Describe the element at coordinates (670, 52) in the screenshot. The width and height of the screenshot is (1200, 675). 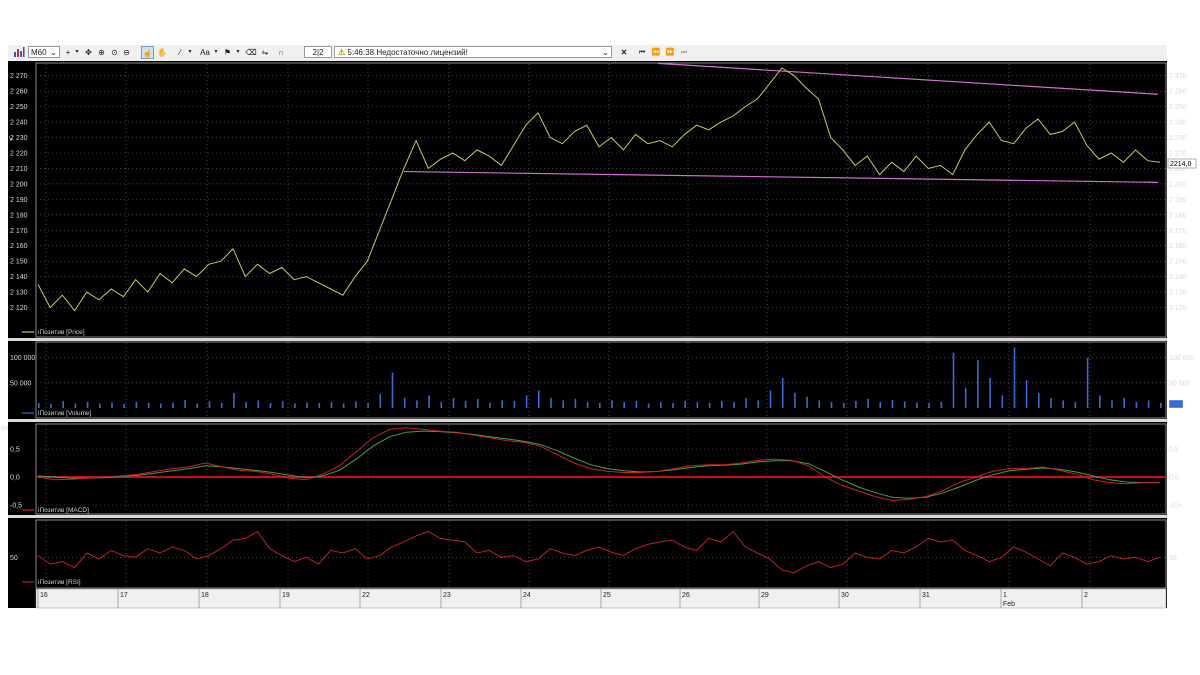
I see `forward-icon: ⏩` at that location.